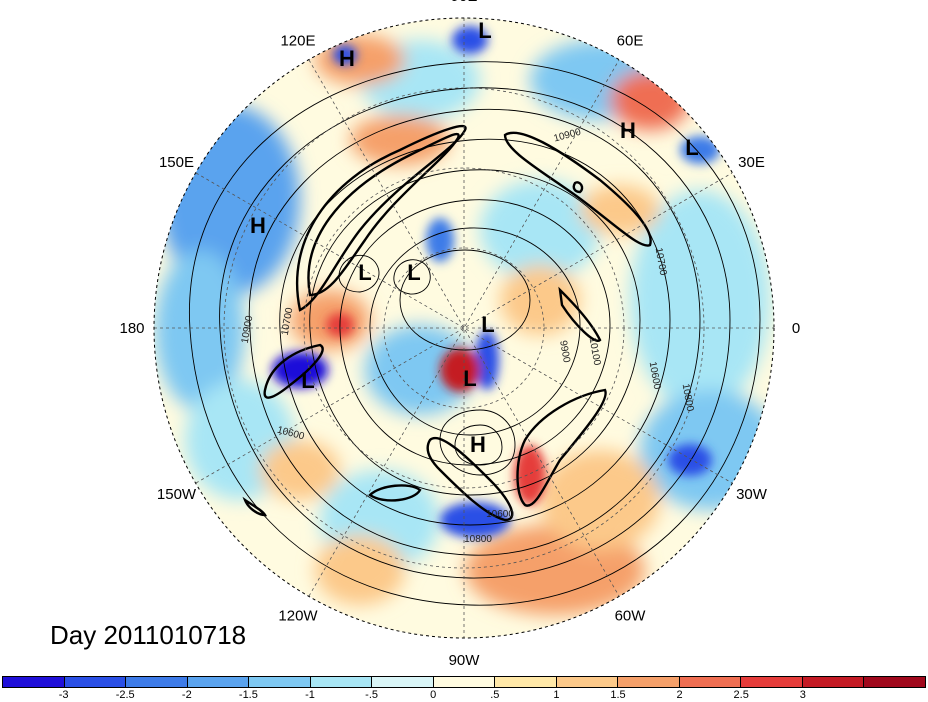  I want to click on colorbar-tick-label: .5, so click(495, 695).